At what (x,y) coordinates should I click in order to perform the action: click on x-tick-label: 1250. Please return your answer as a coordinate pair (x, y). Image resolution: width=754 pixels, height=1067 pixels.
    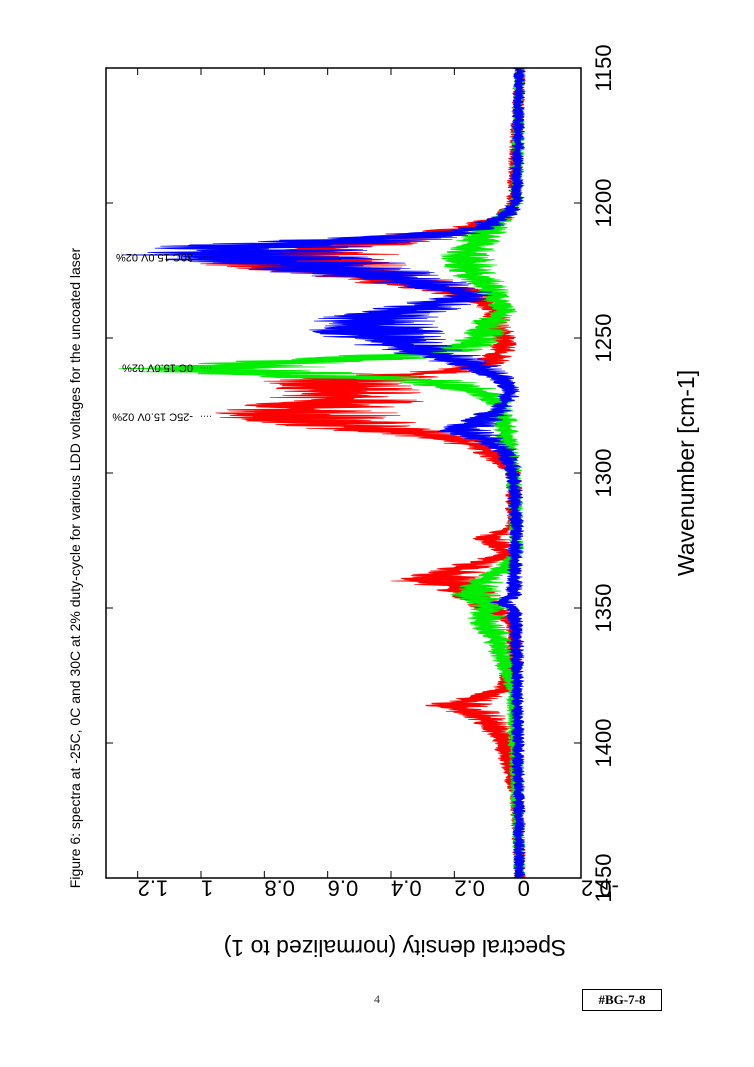
    Looking at the image, I should click on (603, 338).